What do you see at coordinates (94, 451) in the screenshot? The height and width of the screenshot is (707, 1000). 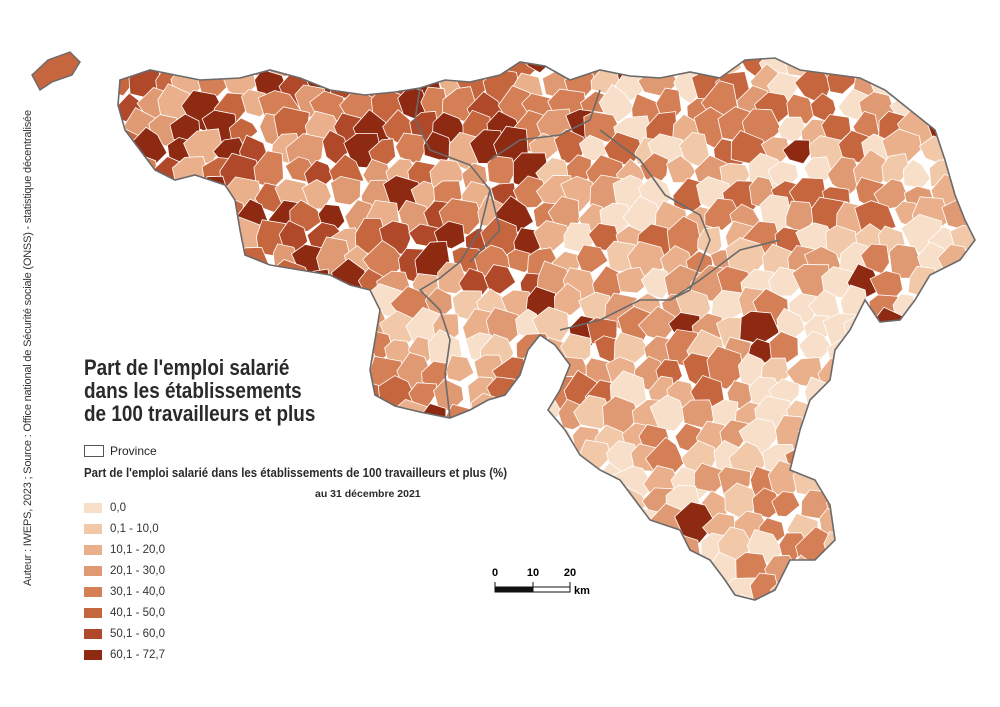 I see `province-swatch` at bounding box center [94, 451].